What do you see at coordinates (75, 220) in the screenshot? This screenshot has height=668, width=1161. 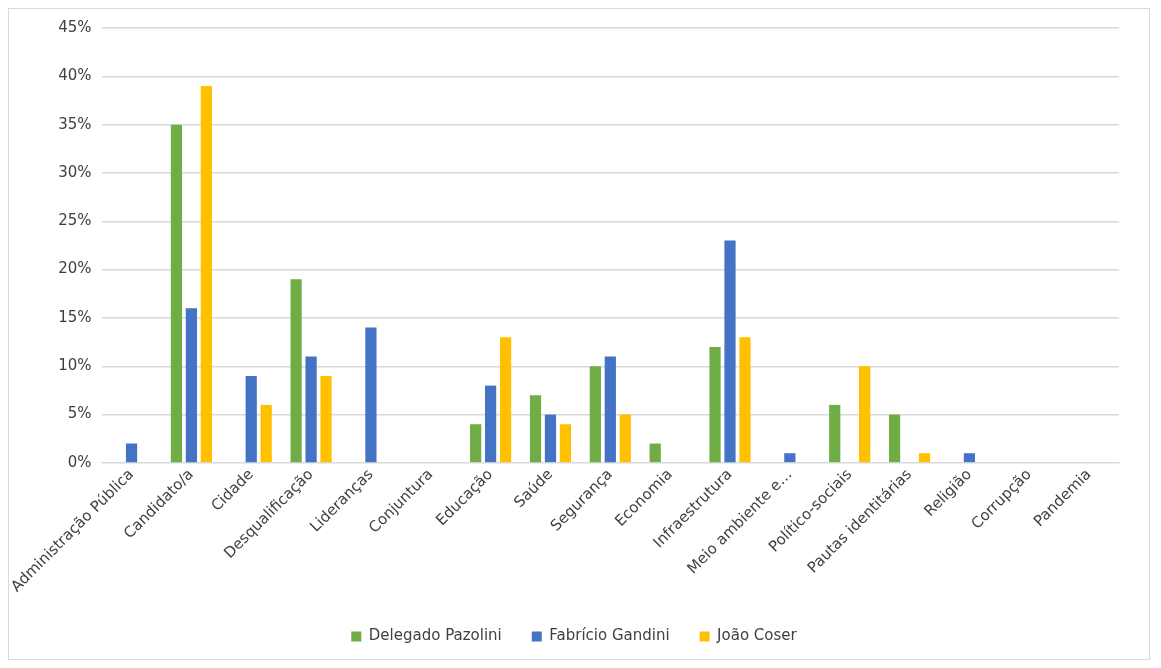 I see `y-tick-label: 25%` at bounding box center [75, 220].